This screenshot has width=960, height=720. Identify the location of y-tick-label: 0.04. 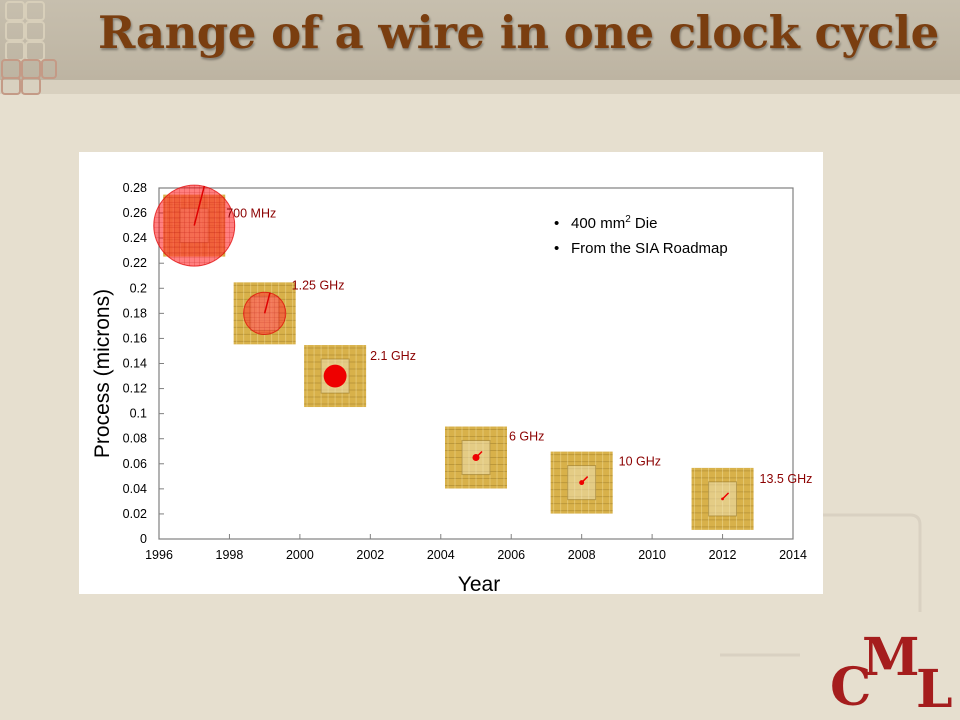
(135, 489).